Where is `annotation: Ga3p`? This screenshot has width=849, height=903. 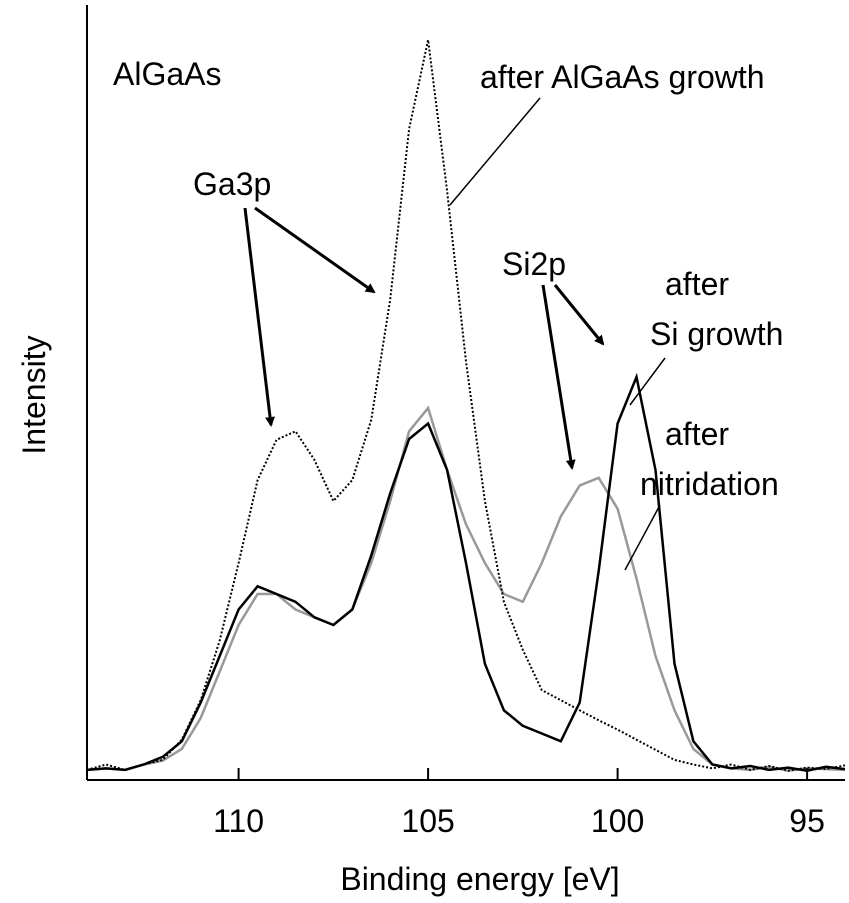 annotation: Ga3p is located at coordinates (232, 184).